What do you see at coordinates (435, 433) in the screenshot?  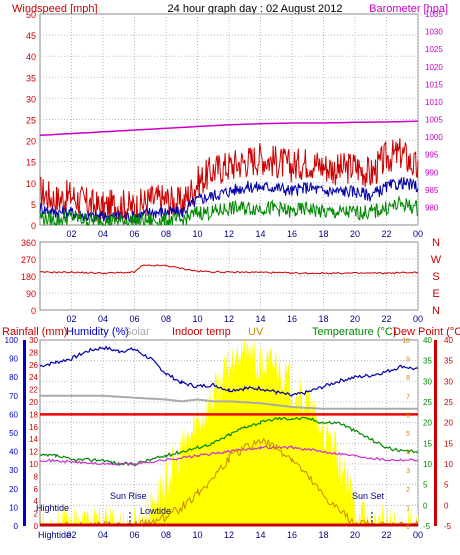 I see `dewpoint-axis-bar` at bounding box center [435, 433].